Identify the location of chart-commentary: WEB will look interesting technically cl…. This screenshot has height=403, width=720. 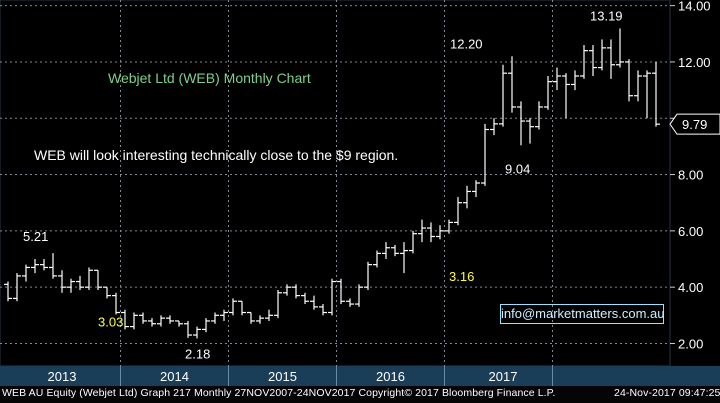
(216, 155).